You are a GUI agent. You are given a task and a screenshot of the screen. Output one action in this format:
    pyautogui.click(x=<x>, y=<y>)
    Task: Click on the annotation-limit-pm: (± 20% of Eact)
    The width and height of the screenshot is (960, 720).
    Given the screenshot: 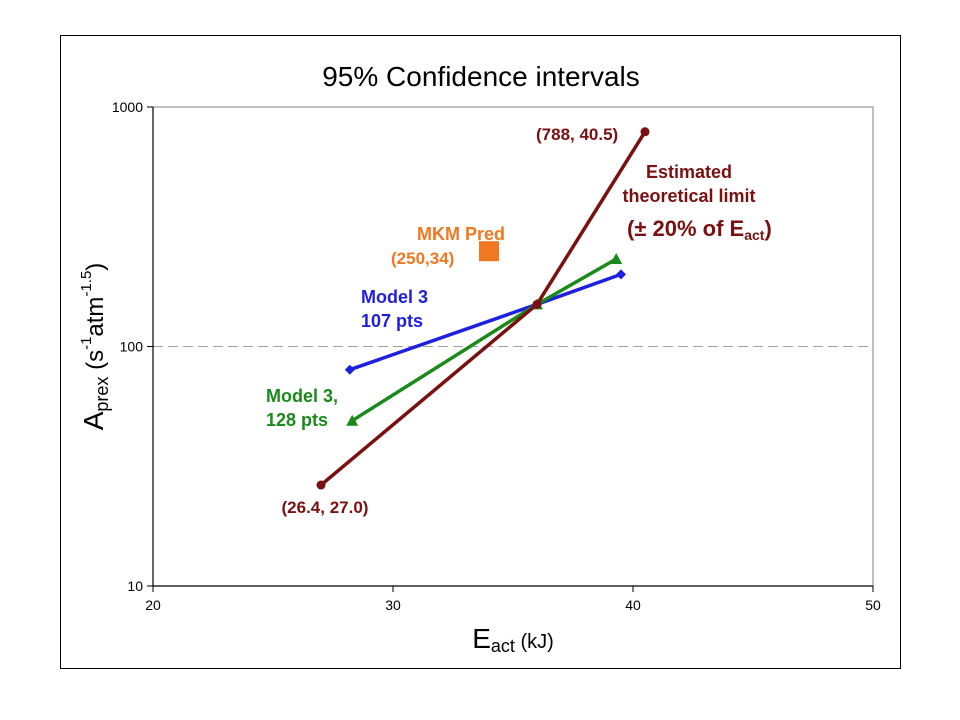 What is the action you would take?
    pyautogui.click(x=699, y=229)
    